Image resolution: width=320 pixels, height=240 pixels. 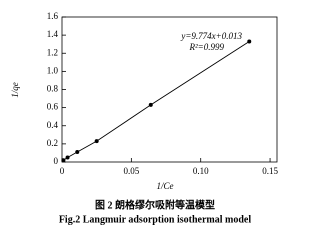 What do you see at coordinates (53, 125) in the screenshot?
I see `y-tick-label: 0.4` at bounding box center [53, 125].